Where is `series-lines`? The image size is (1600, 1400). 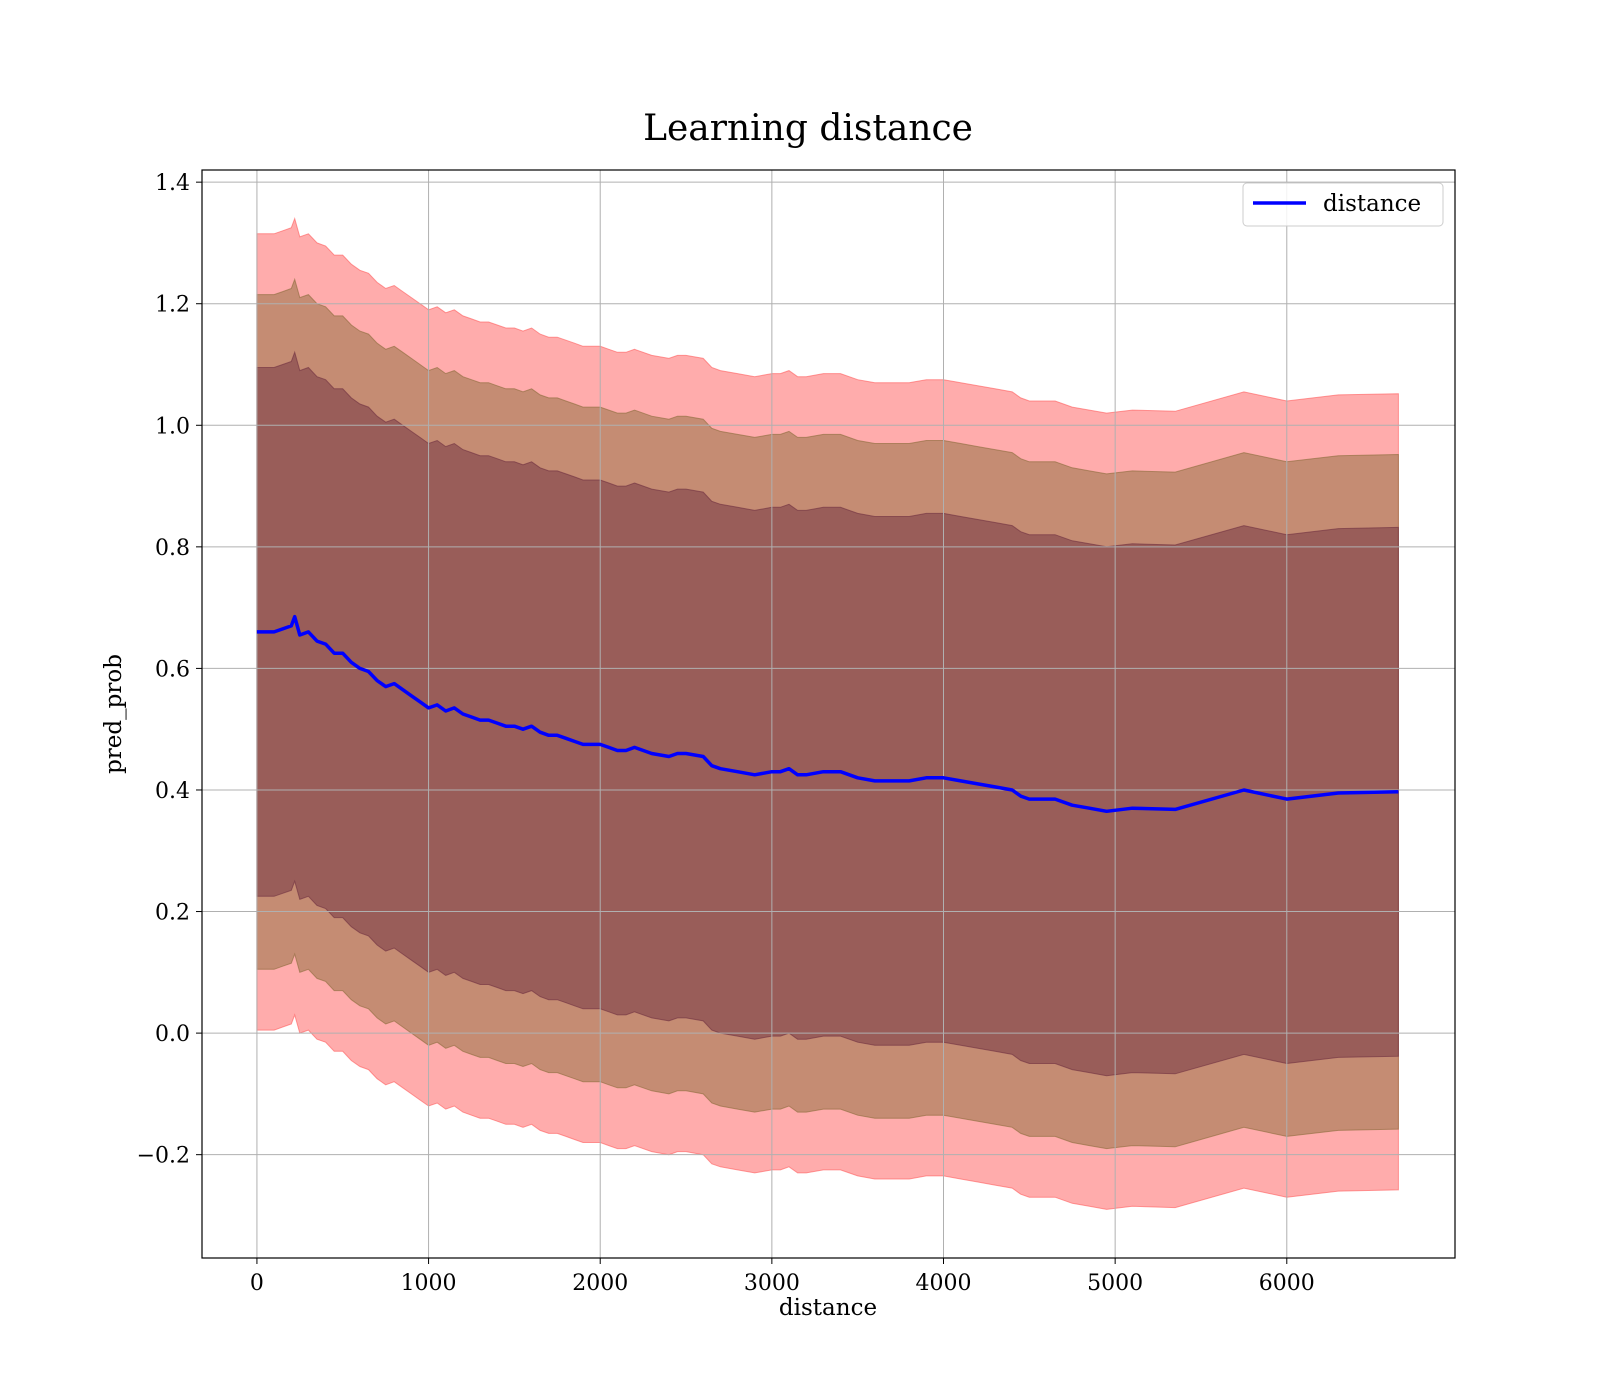 series-lines is located at coordinates (827, 714).